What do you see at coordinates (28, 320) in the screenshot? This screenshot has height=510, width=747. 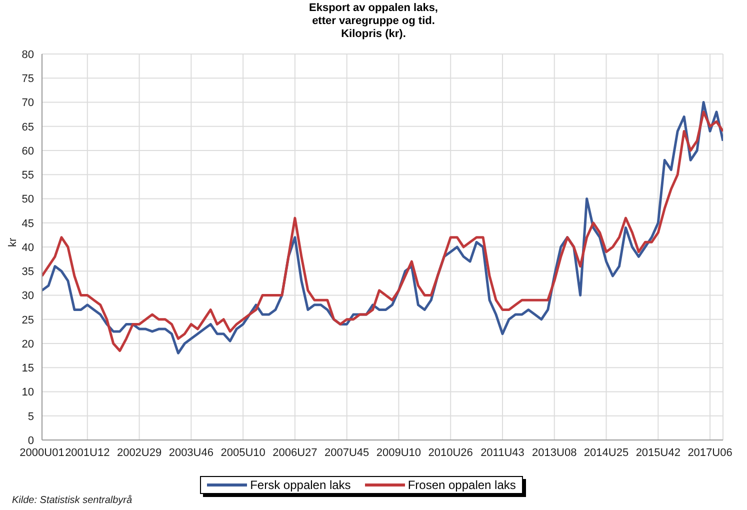 I see `y-tick-label: 25` at bounding box center [28, 320].